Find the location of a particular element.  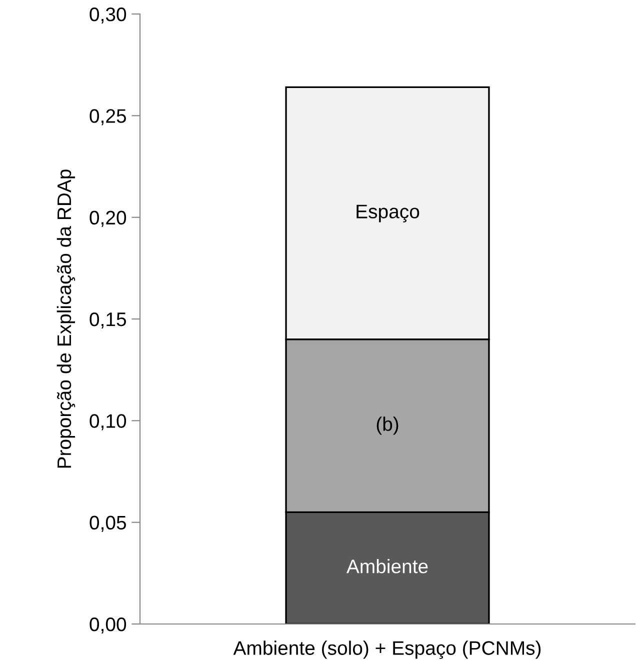

y-tick-label: 0,05 is located at coordinates (108, 524).